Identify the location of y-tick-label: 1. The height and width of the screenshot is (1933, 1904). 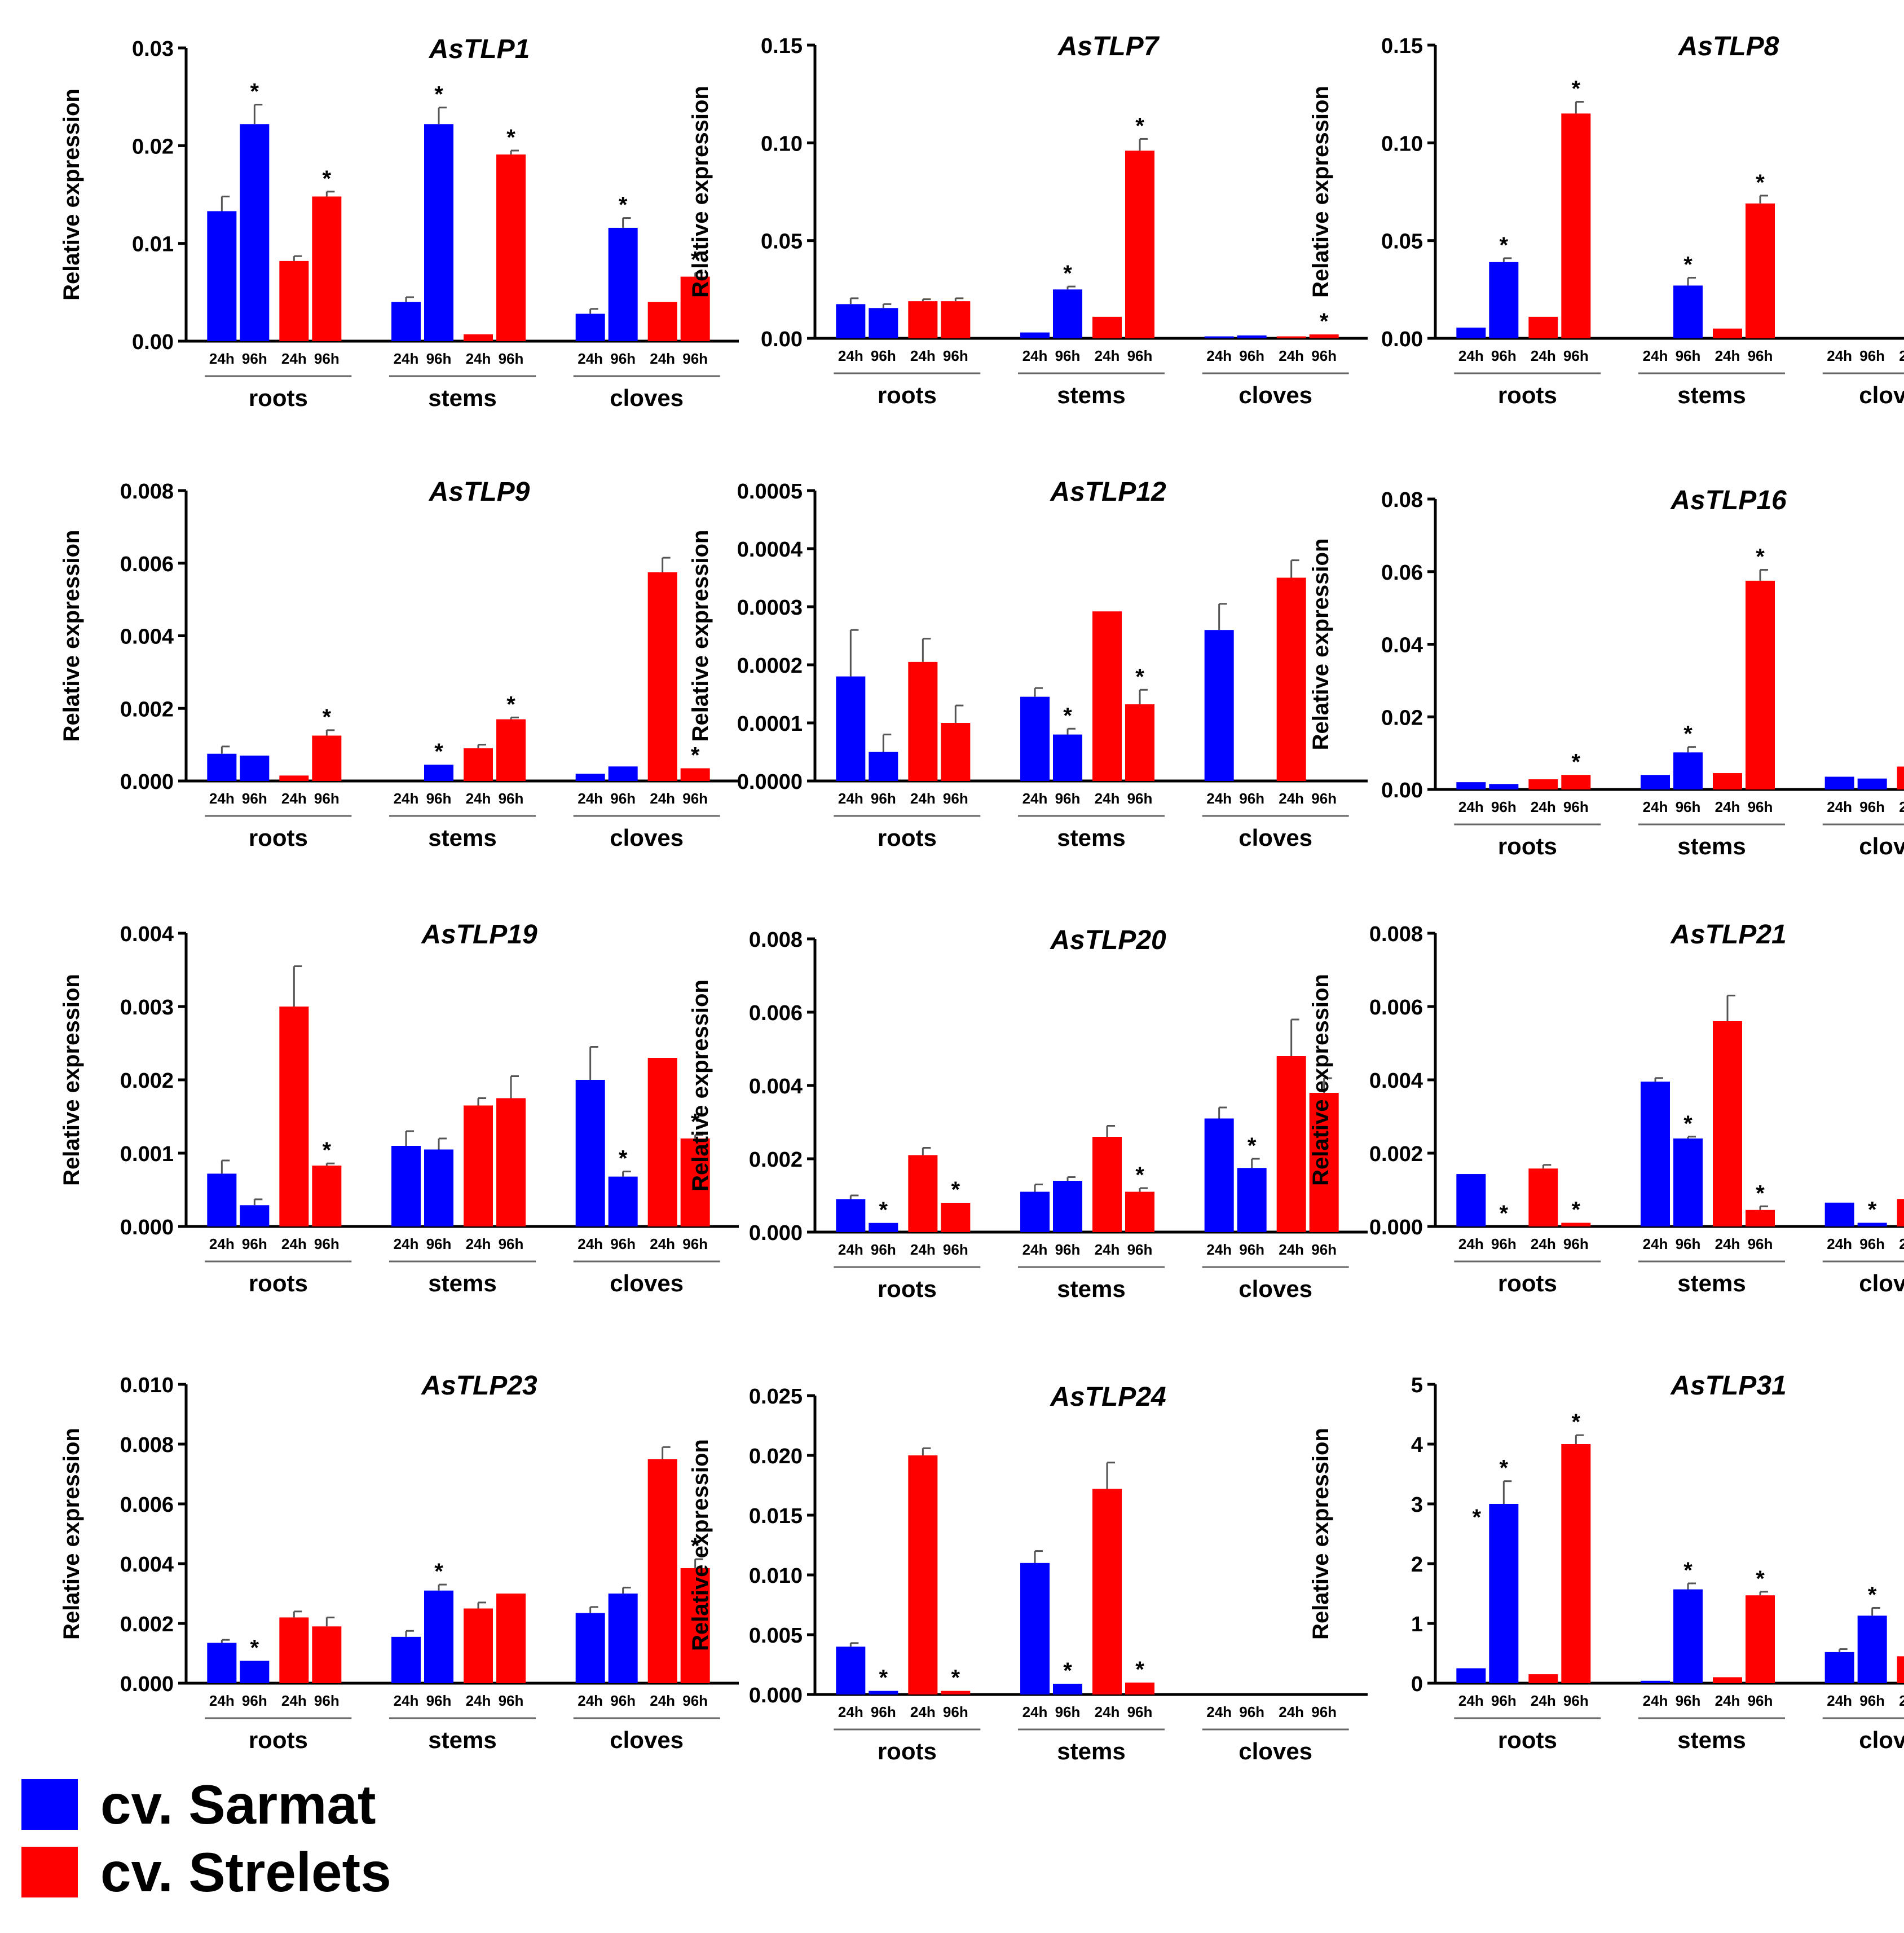
(1417, 1624).